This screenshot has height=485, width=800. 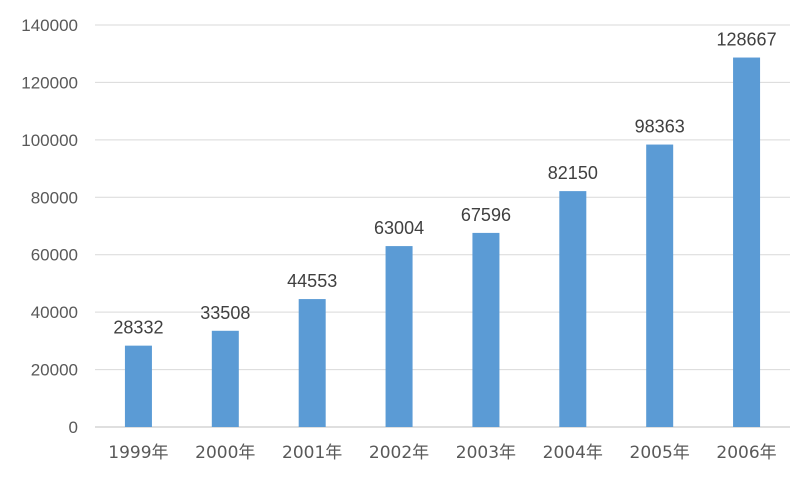 What do you see at coordinates (225, 313) in the screenshot?
I see `data-label: 33508` at bounding box center [225, 313].